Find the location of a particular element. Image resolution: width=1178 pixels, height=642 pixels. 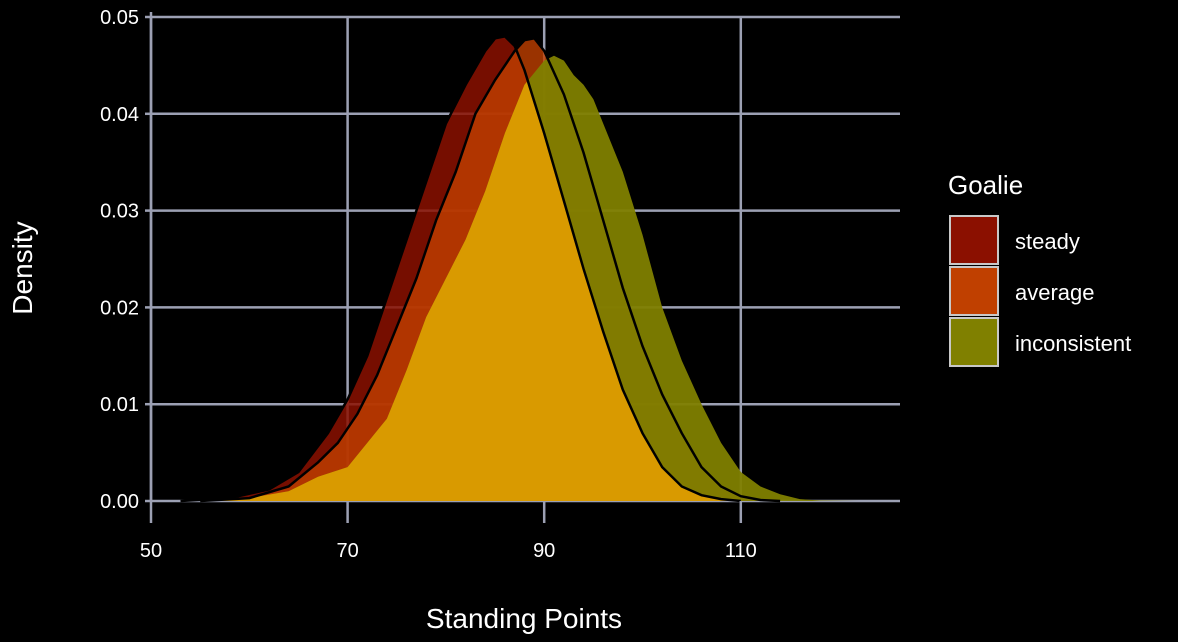

legend-label-steady: steady is located at coordinates (1047, 241).